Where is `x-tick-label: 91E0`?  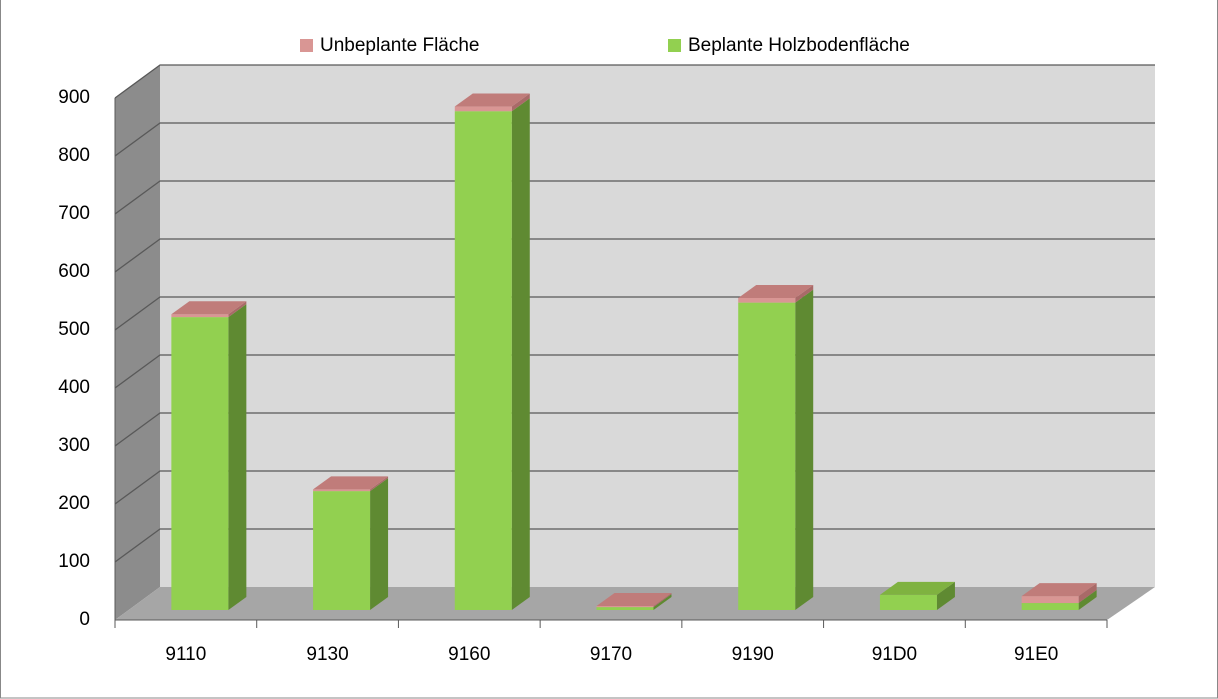 x-tick-label: 91E0 is located at coordinates (1036, 654).